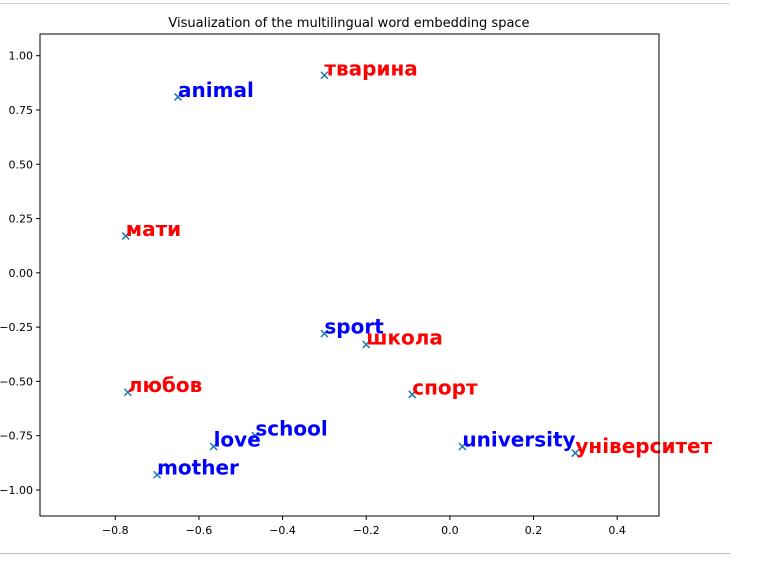  I want to click on word-label: тварина, so click(370, 68).